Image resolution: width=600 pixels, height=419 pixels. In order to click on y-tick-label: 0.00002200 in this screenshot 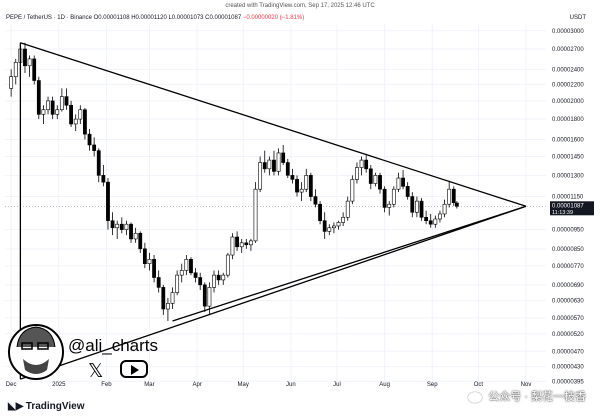, I will do `click(568, 85)`.